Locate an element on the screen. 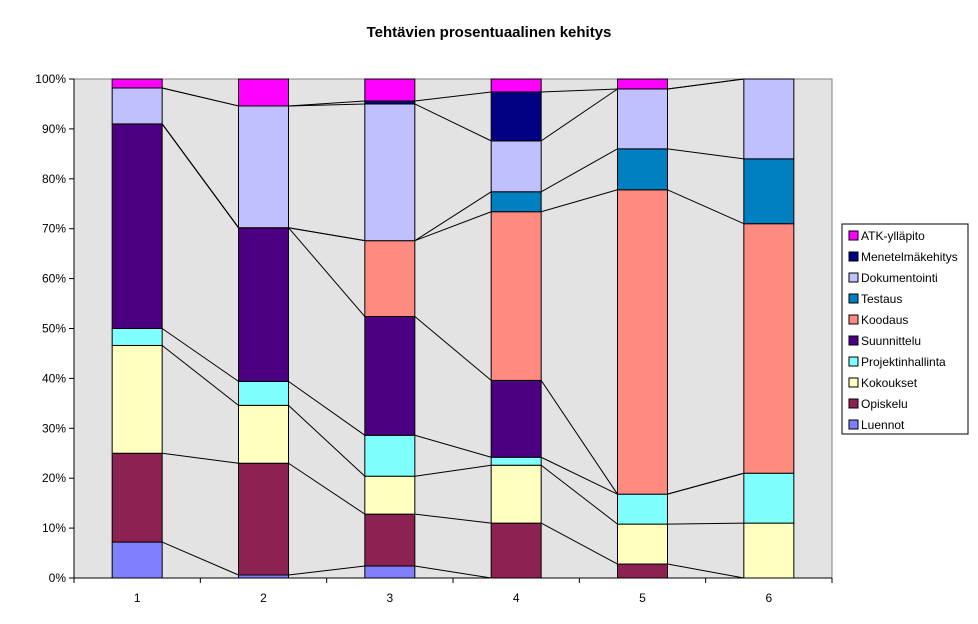 The height and width of the screenshot is (624, 978). legend-label: Menetelmäkehitys is located at coordinates (909, 257).